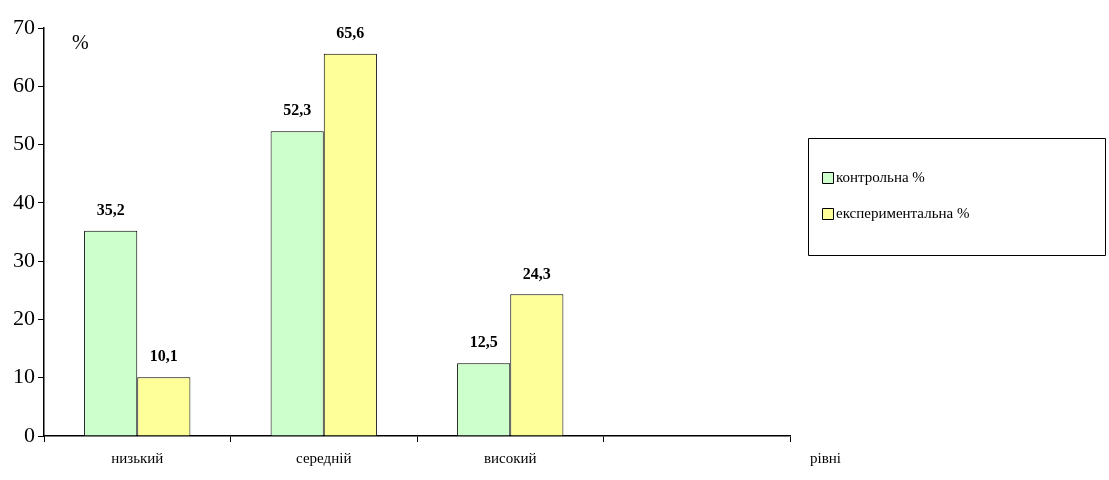 Image resolution: width=1109 pixels, height=480 pixels. I want to click on y-tick-label: 50, so click(24, 143).